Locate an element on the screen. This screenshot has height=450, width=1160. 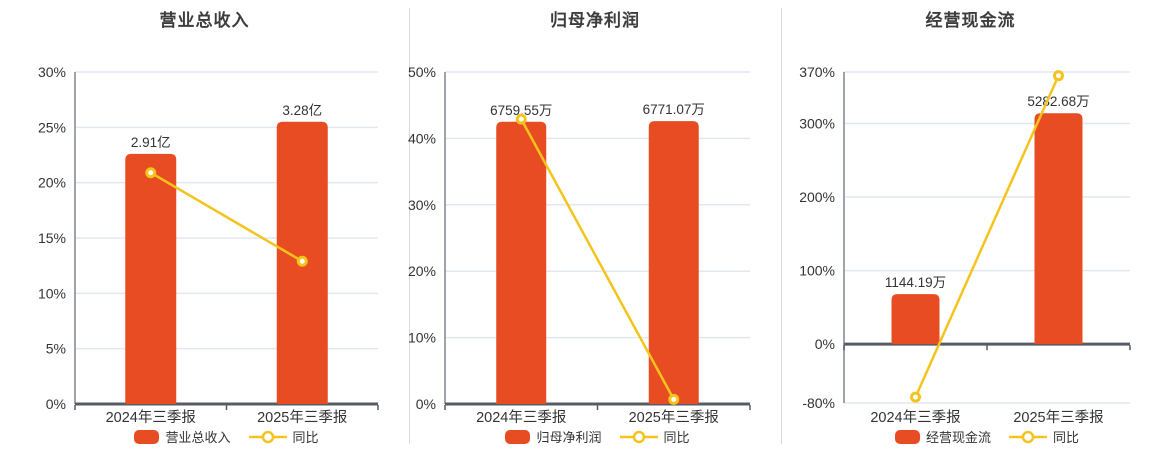
y-tick-label: -80% is located at coordinates (818, 403).